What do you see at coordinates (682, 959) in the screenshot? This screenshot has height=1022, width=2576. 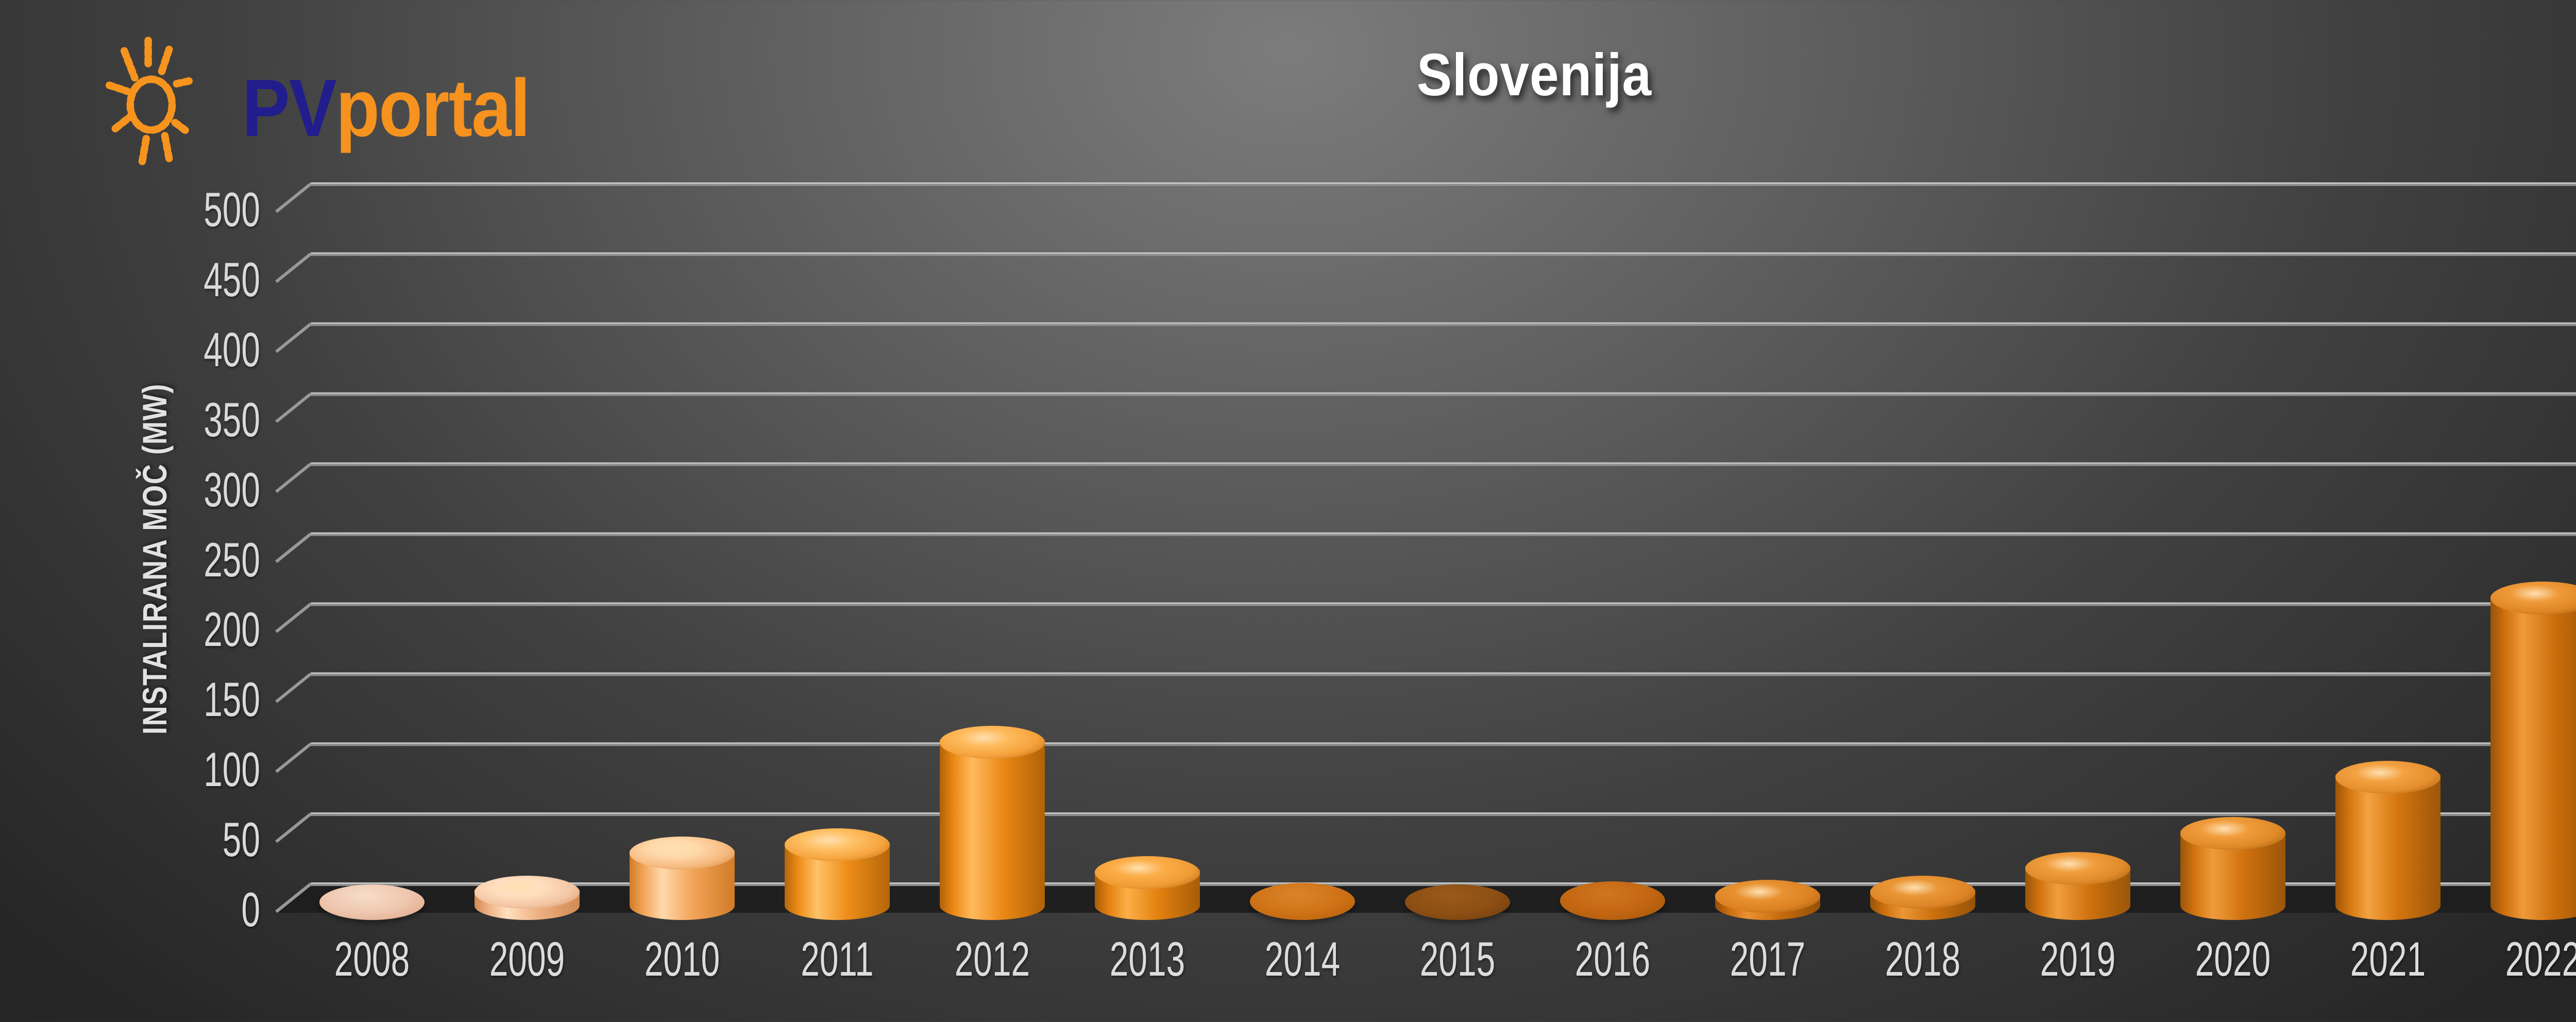 I see `x-tick-label-2010: 2010` at bounding box center [682, 959].